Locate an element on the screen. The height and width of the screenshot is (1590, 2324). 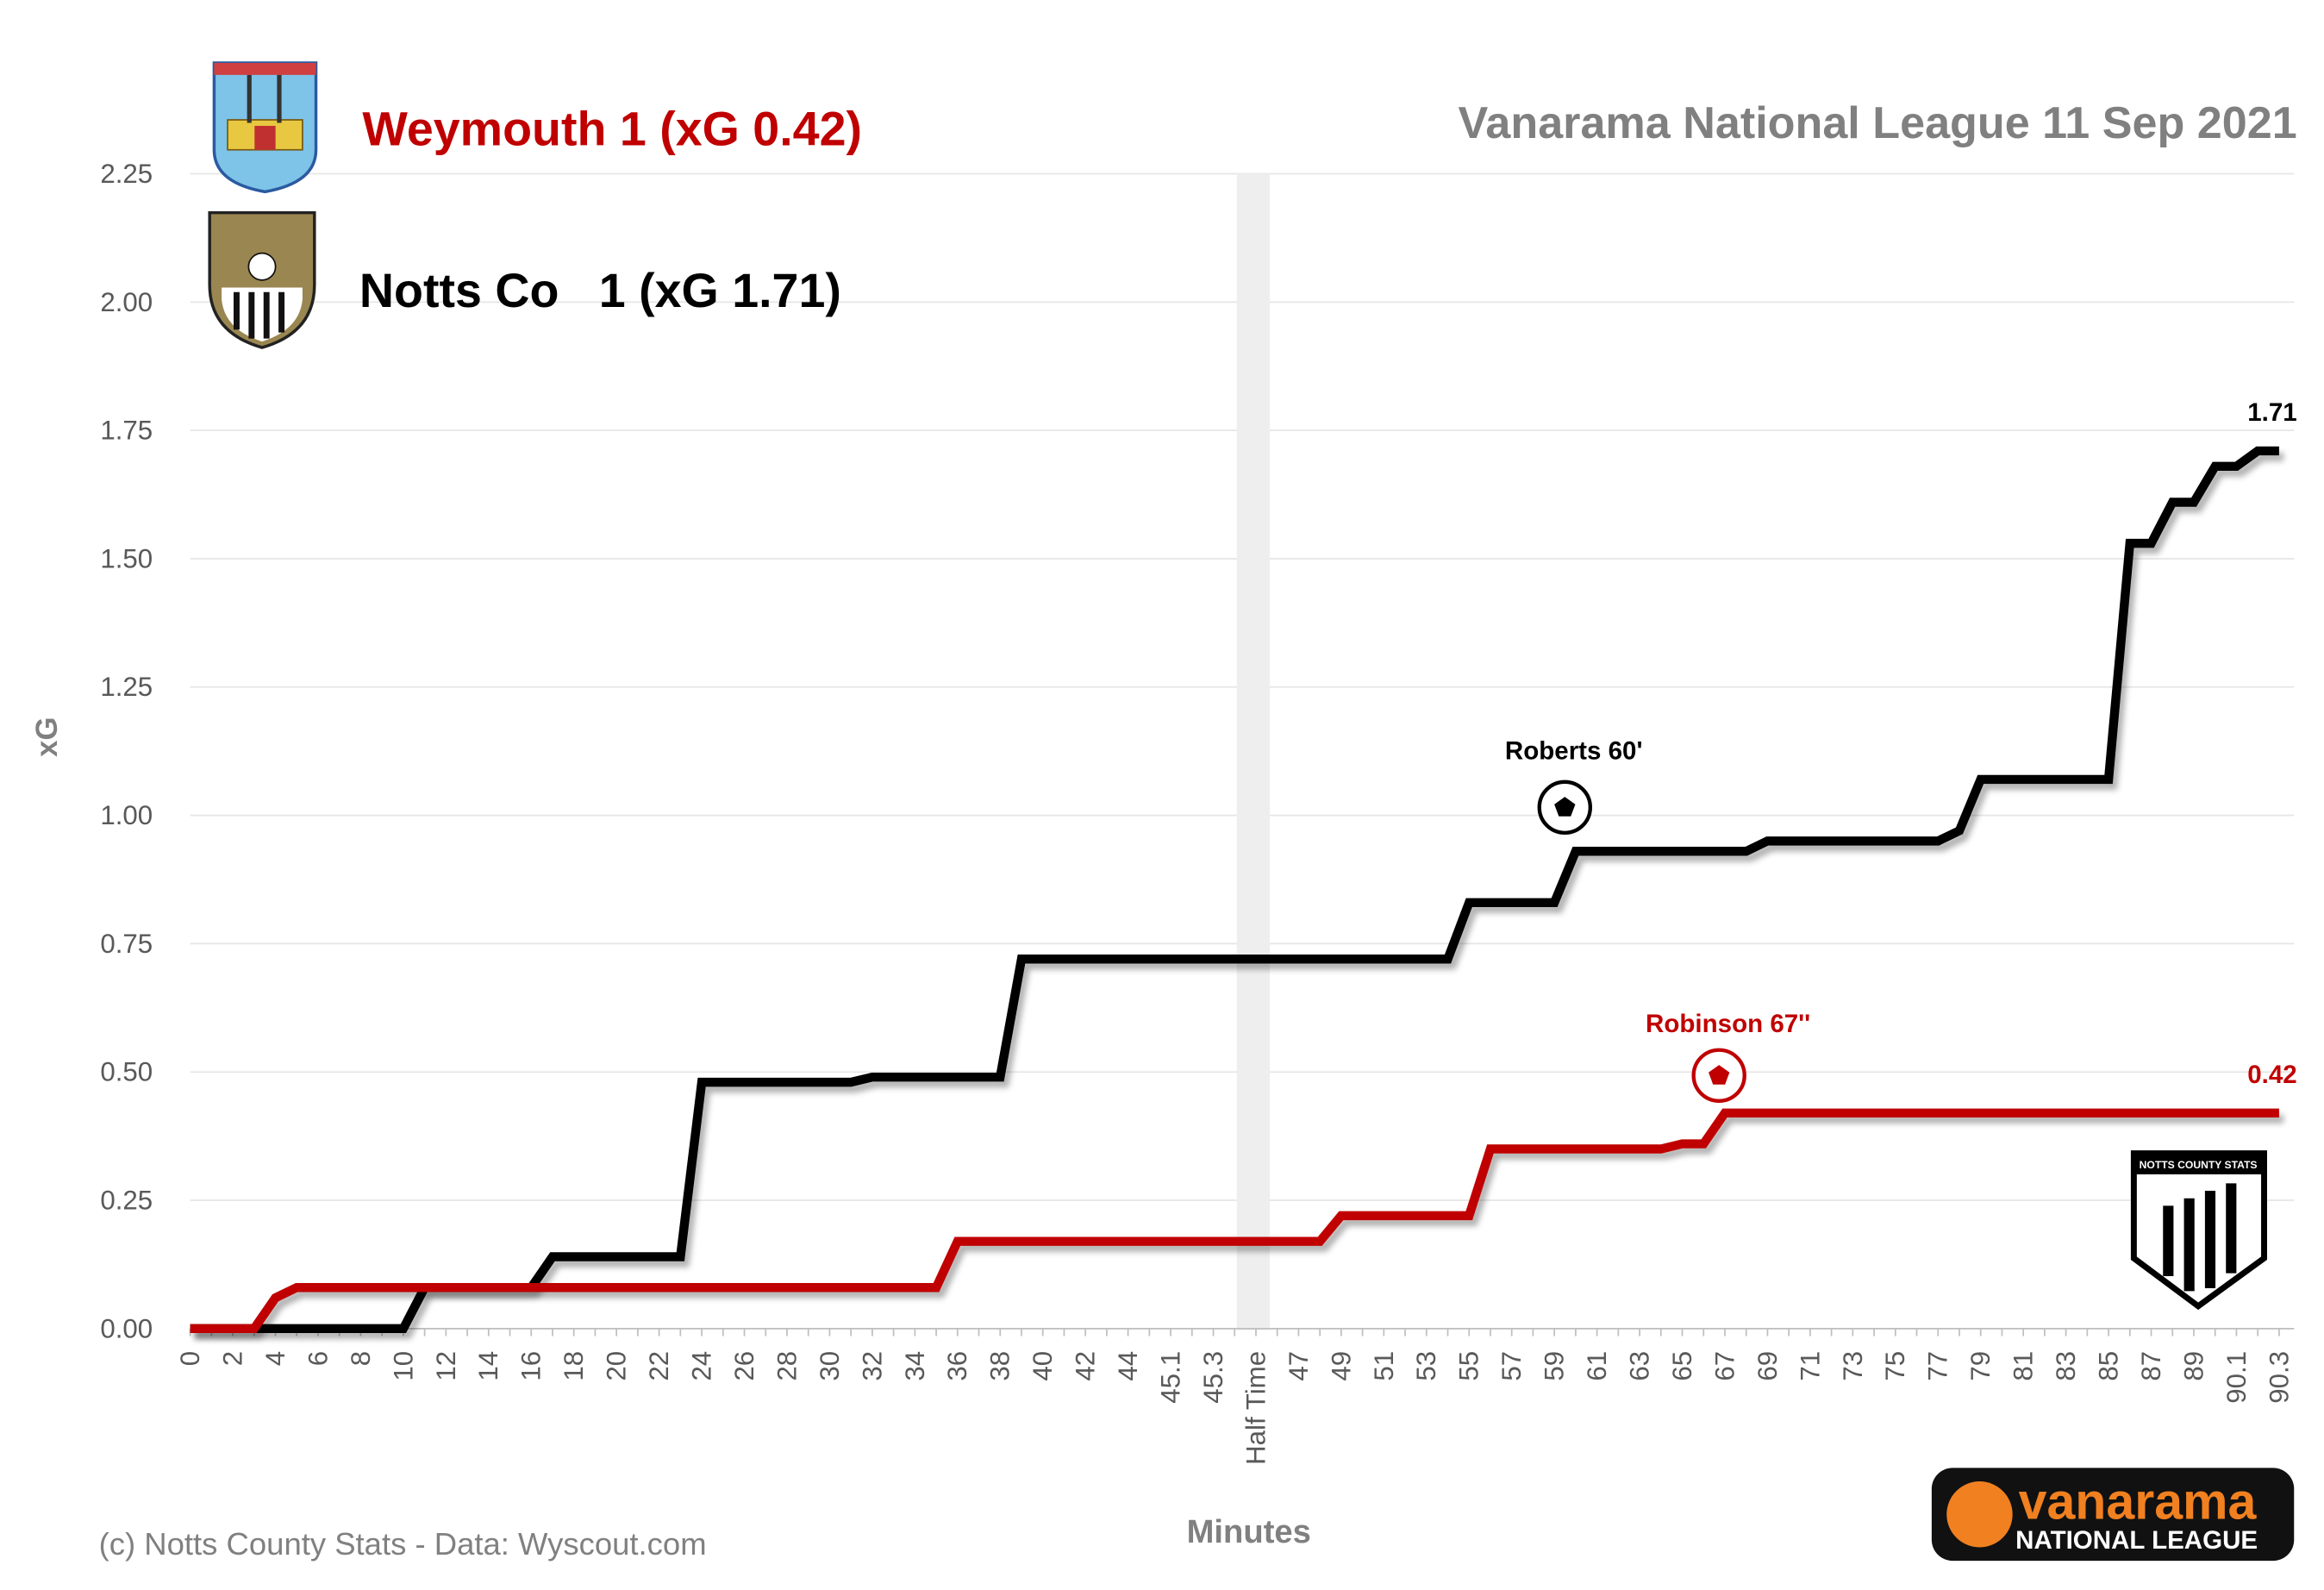
end-label: 0.42 is located at coordinates (2271, 1075).